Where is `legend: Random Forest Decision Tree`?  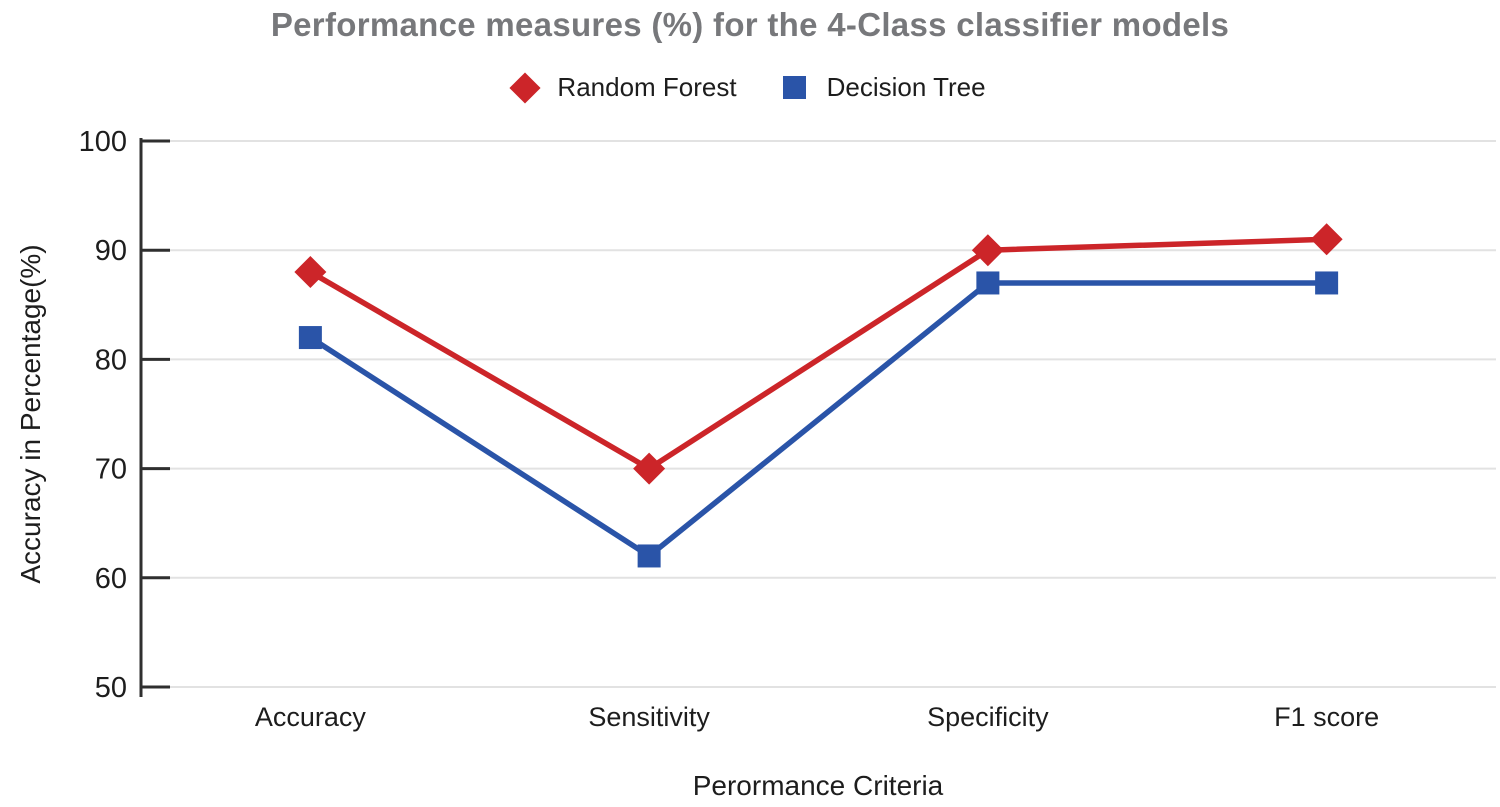
legend: Random Forest Decision Tree is located at coordinates (750, 87).